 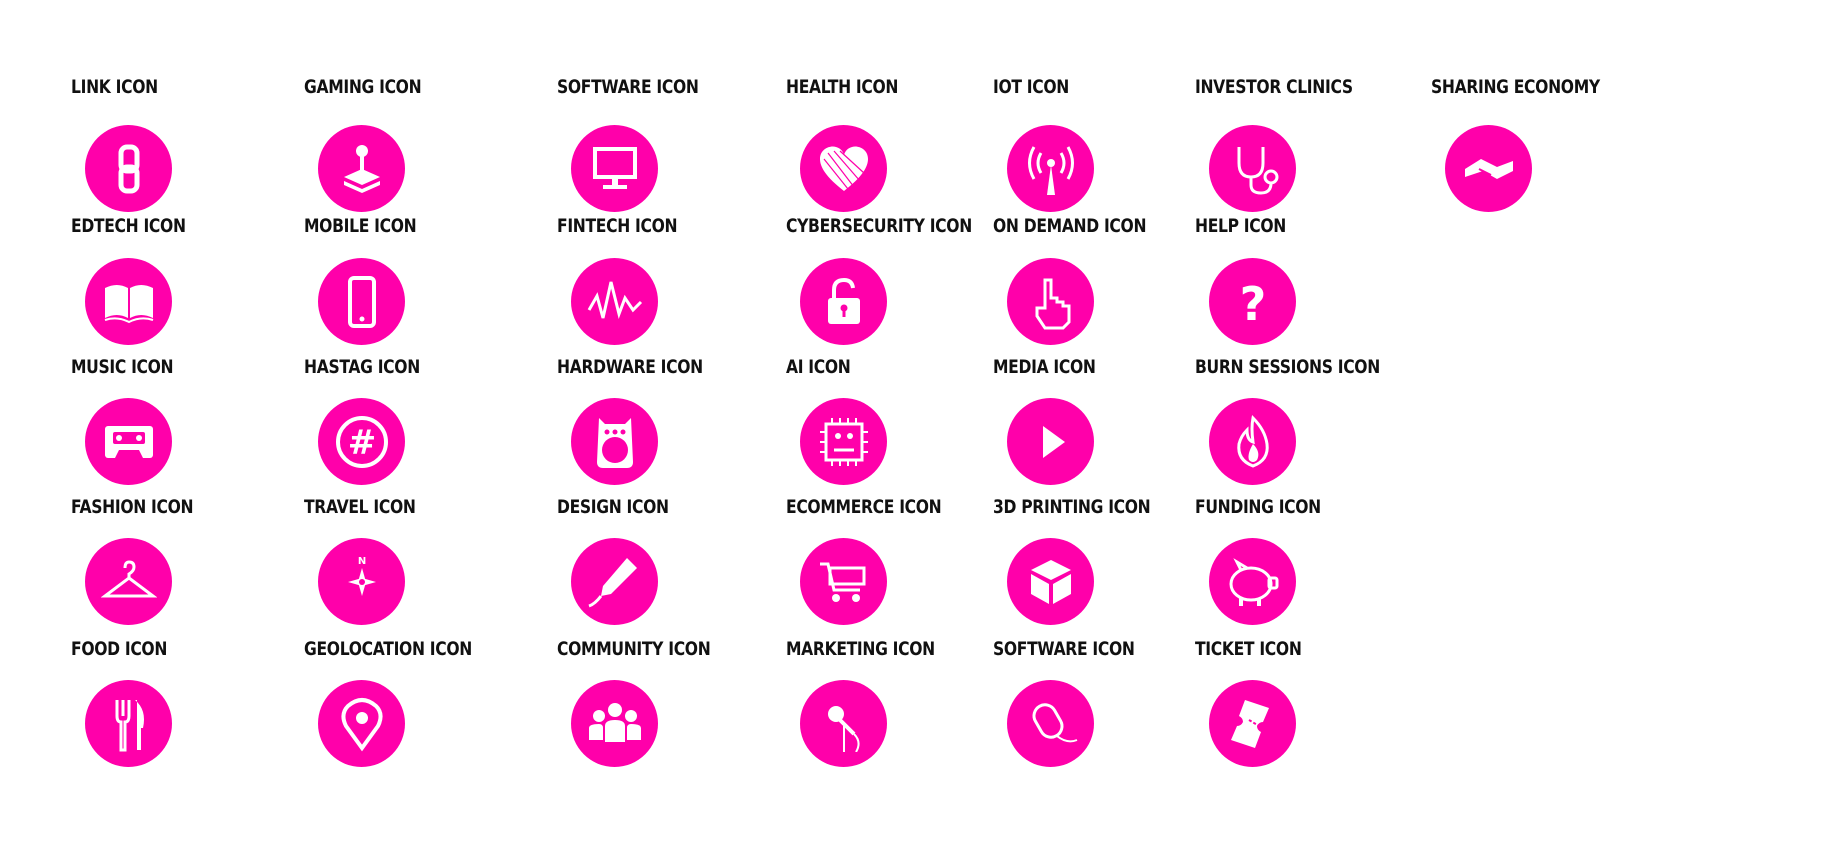 I want to click on icon-label: SHARING ECONOMY, so click(x=1515, y=87).